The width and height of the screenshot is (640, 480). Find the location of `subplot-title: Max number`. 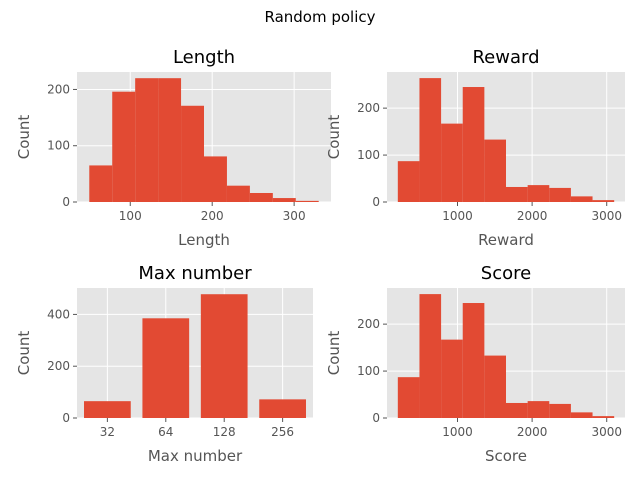

subplot-title: Max number is located at coordinates (195, 273).